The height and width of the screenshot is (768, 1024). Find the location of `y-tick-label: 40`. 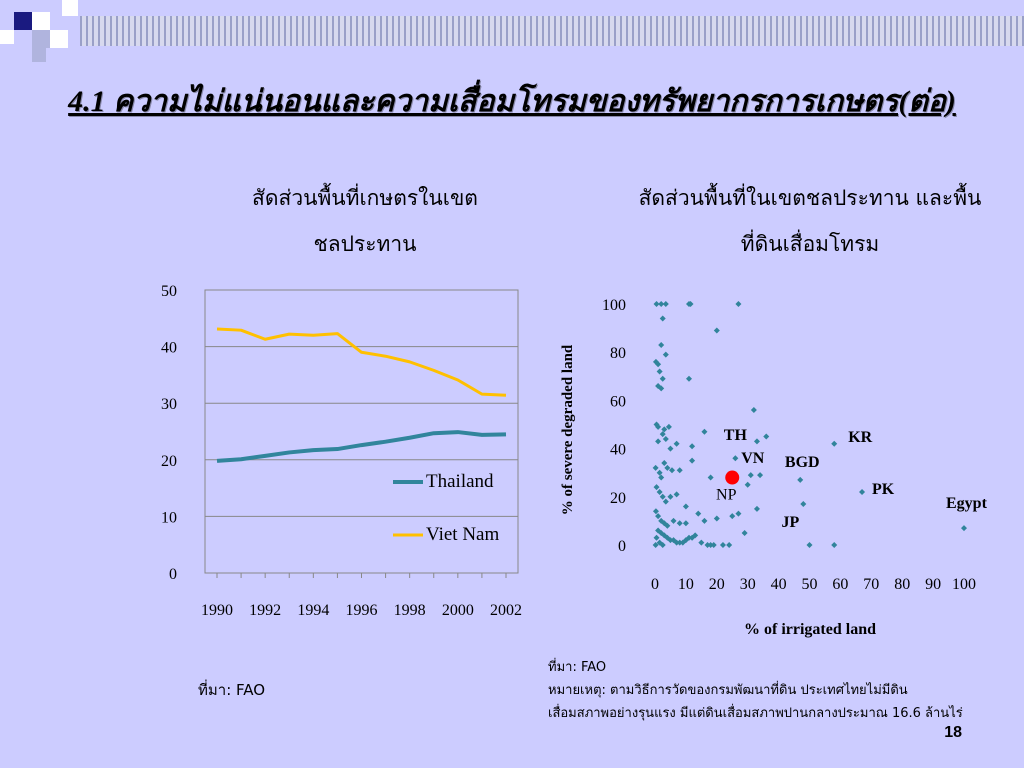

y-tick-label: 40 is located at coordinates (618, 450).